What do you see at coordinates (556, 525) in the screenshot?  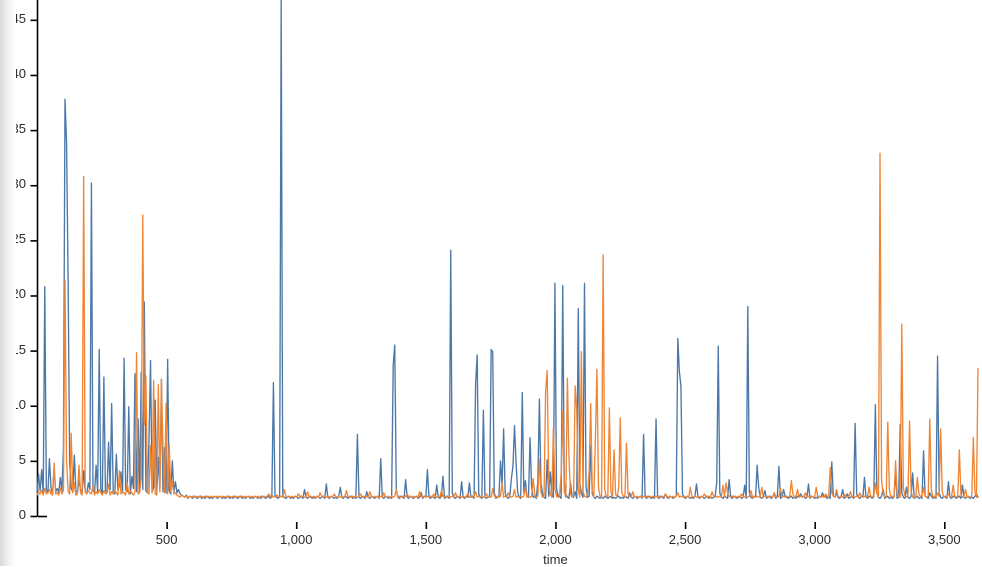 I see `x-axis-ticks` at bounding box center [556, 525].